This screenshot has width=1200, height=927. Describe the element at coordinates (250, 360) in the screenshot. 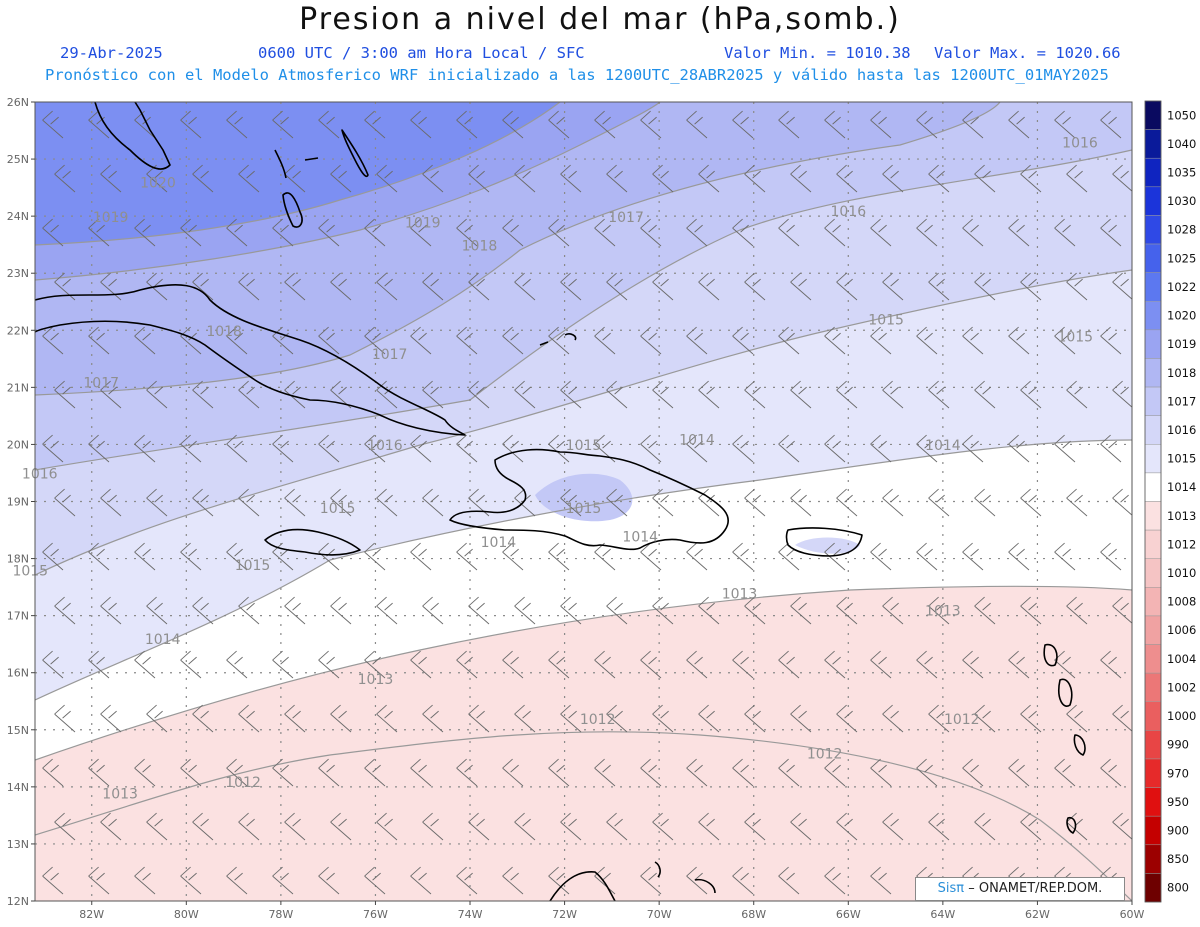

I see `cuba` at that location.